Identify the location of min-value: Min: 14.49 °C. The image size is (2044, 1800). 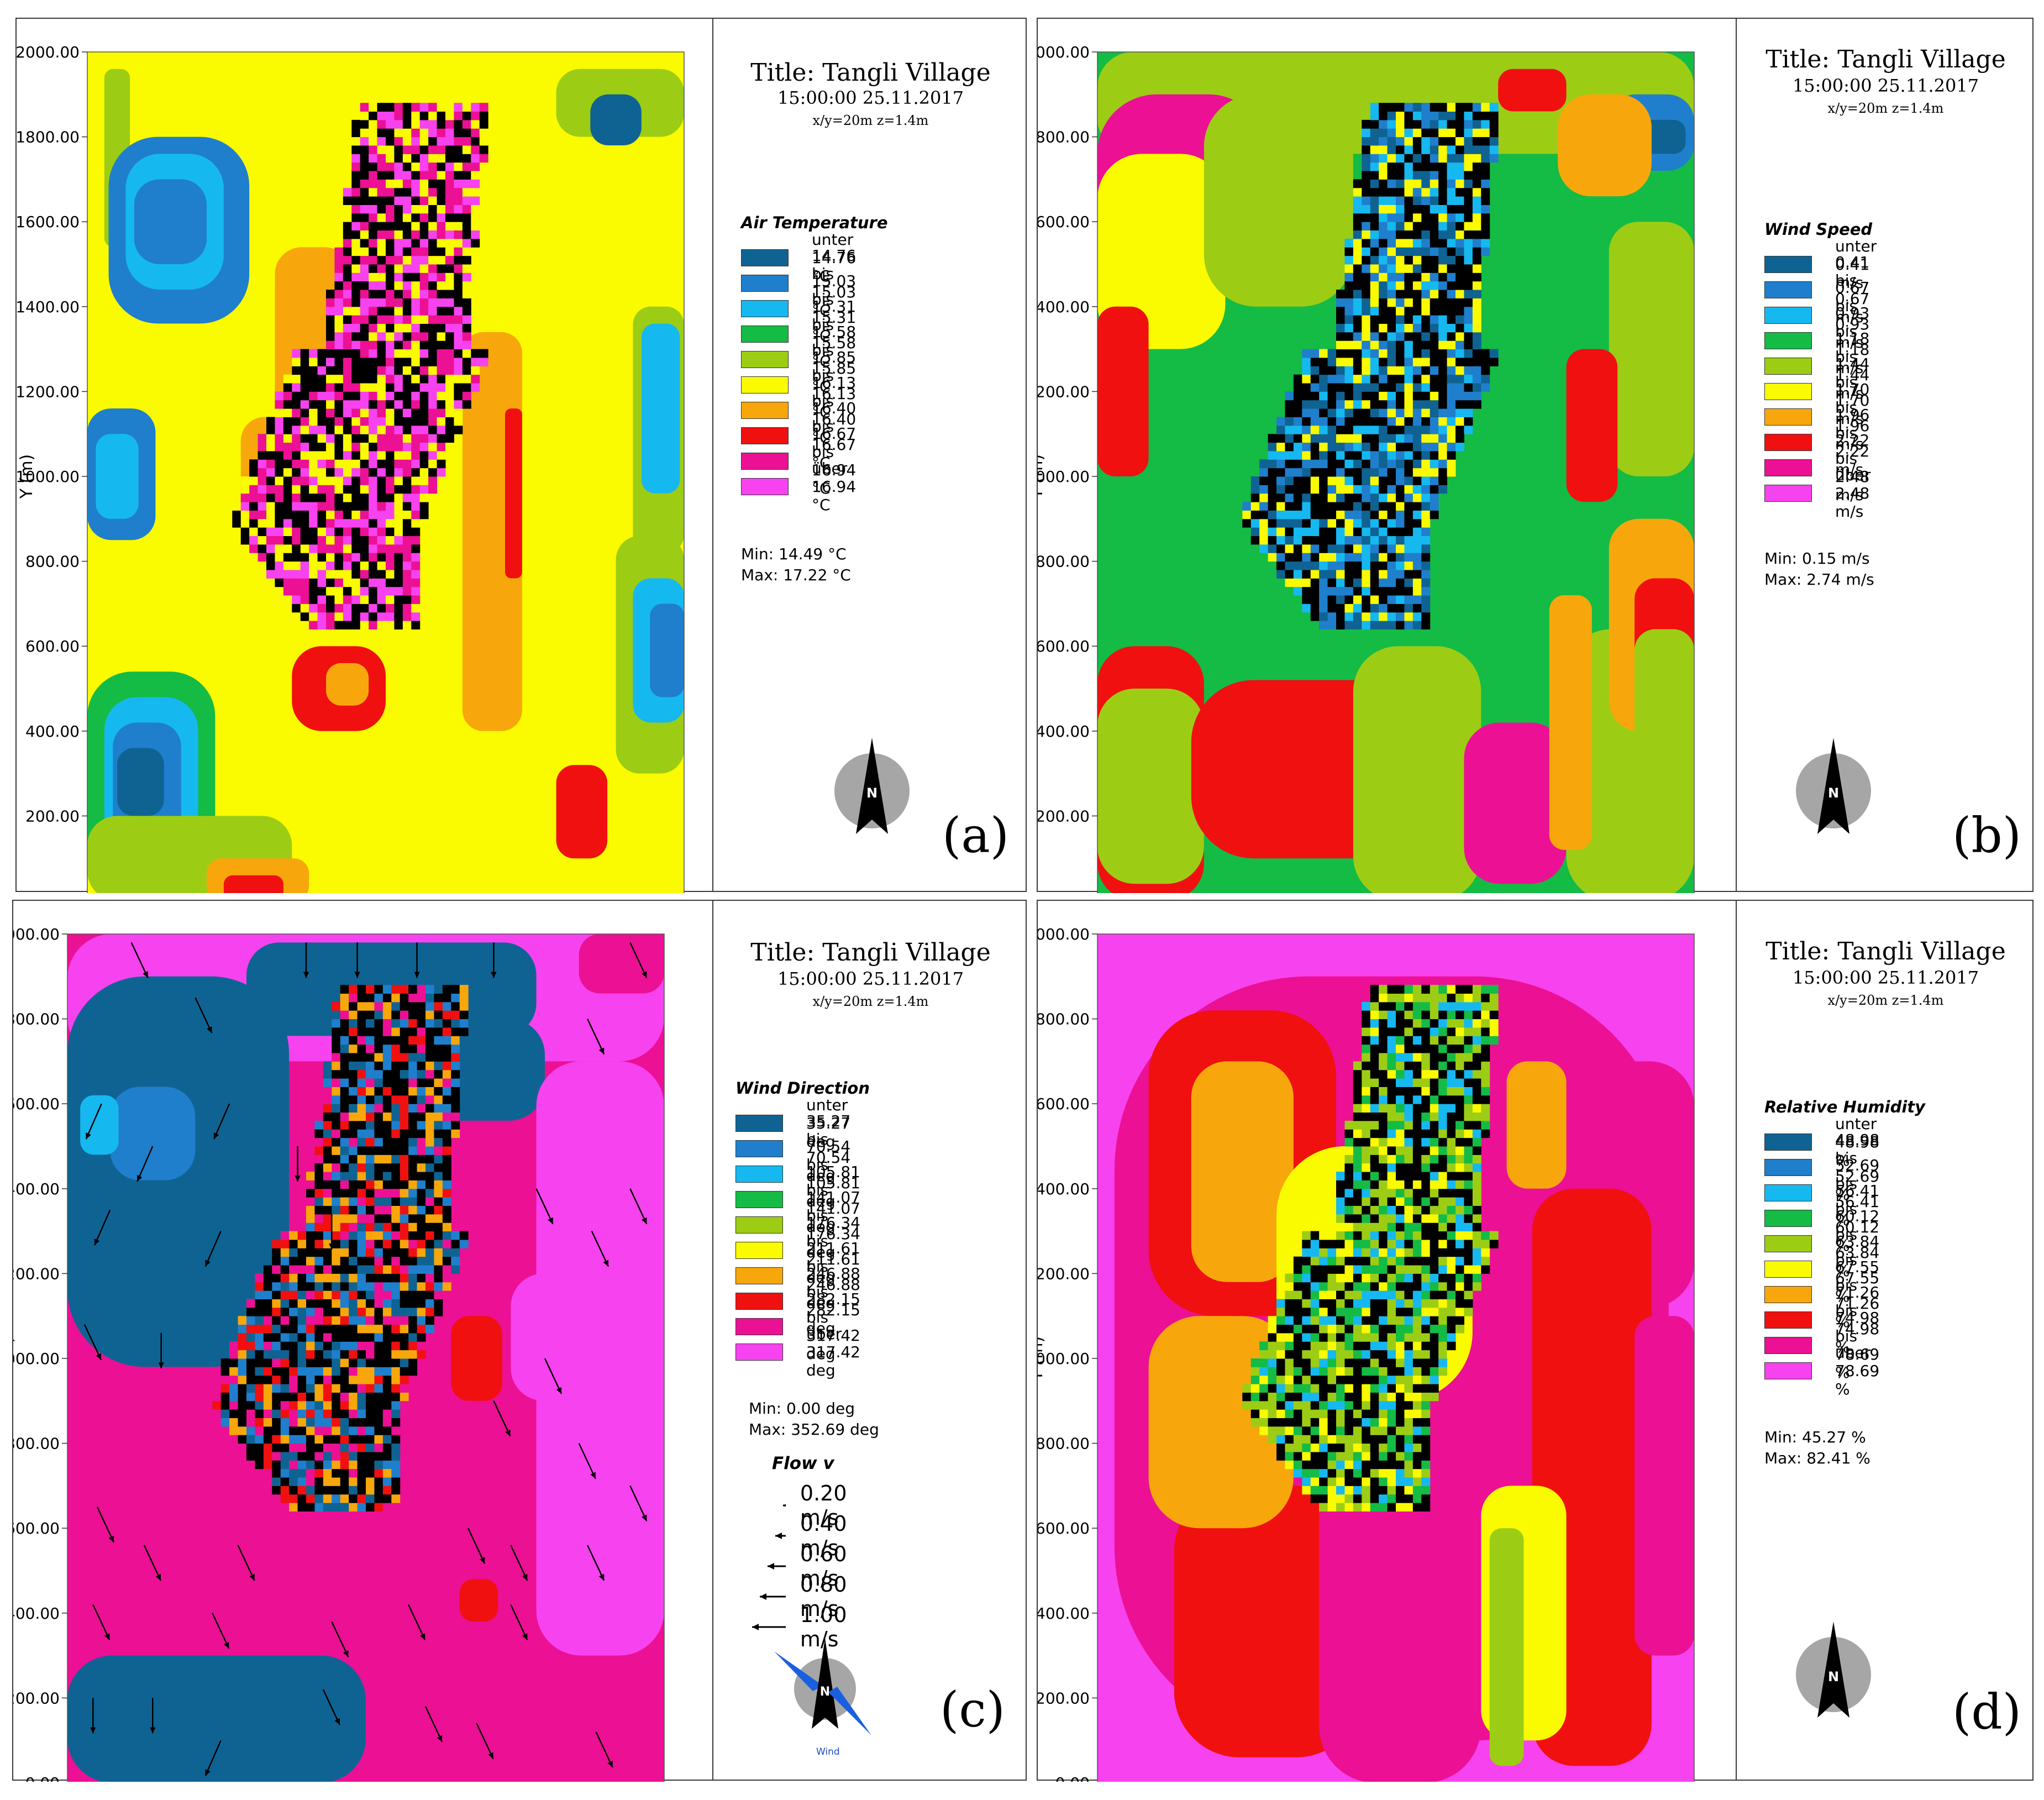
(794, 554).